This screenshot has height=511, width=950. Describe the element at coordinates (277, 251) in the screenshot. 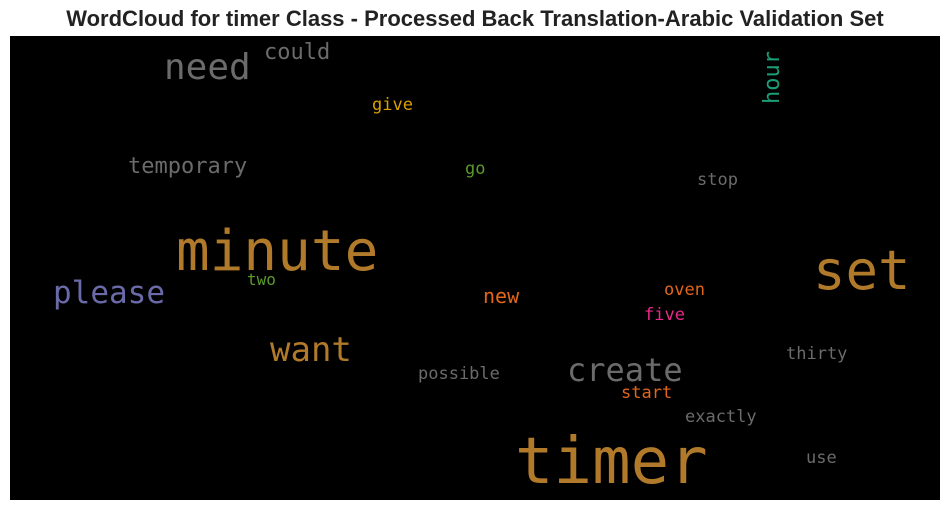

I see `word-minute: minute` at that location.